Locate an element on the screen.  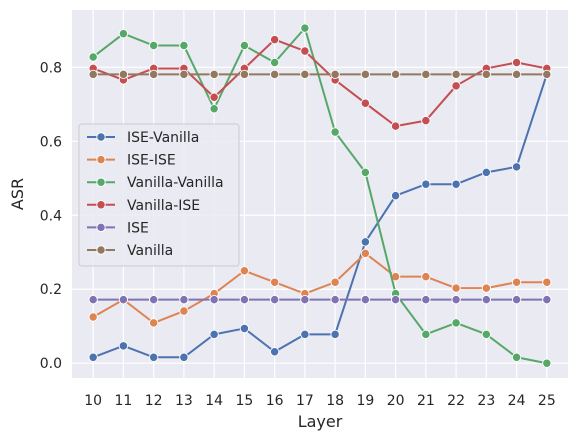
legend-box is located at coordinates (159, 195).